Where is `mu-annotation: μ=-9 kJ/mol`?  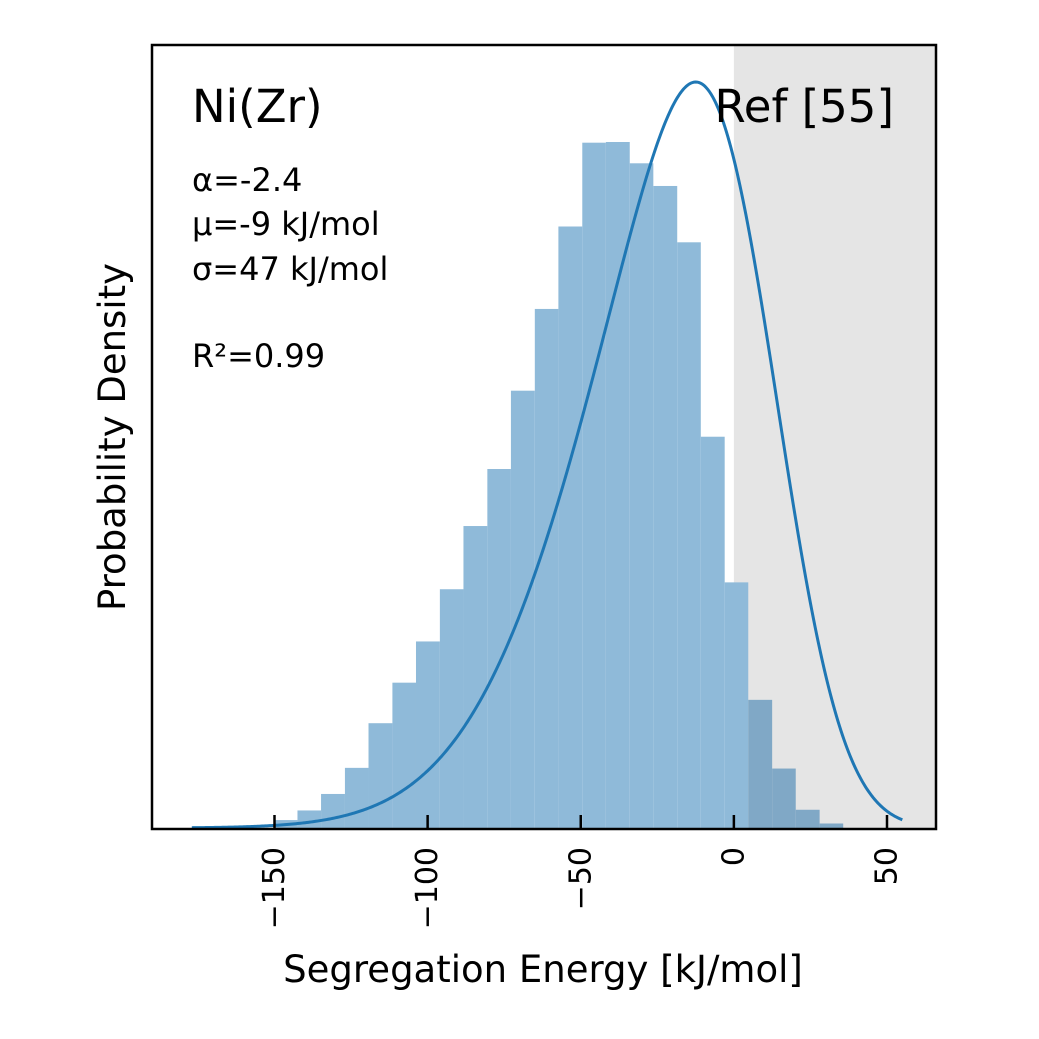
mu-annotation: μ=-9 kJ/mol is located at coordinates (286, 224).